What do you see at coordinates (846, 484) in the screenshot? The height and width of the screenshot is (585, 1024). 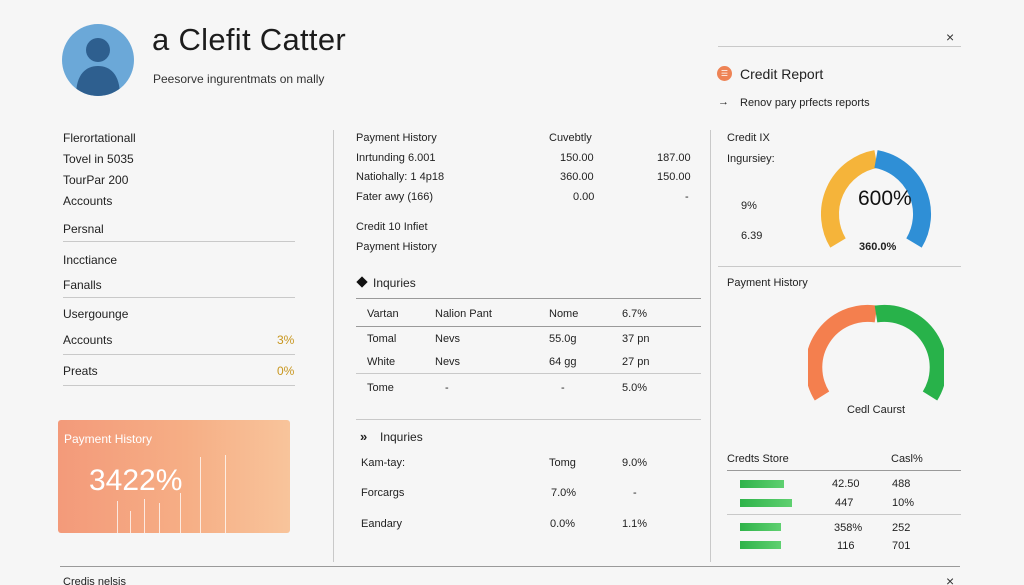 I see `store-value: 42.50` at bounding box center [846, 484].